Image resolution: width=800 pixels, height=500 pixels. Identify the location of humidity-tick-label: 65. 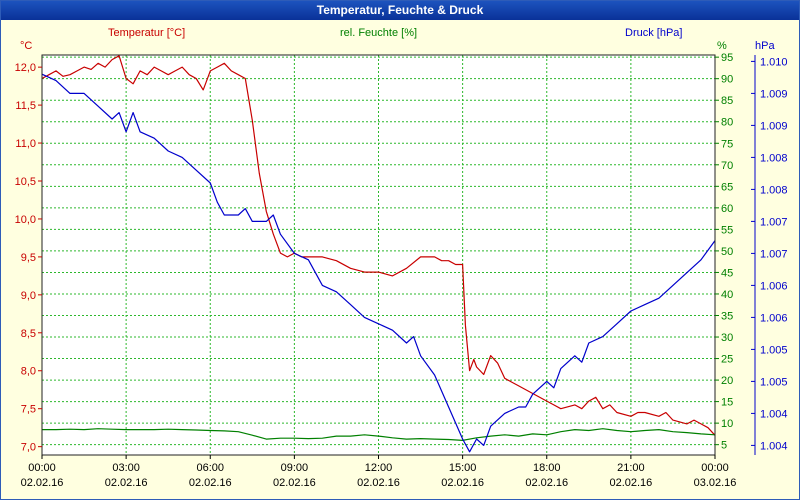
(727, 187).